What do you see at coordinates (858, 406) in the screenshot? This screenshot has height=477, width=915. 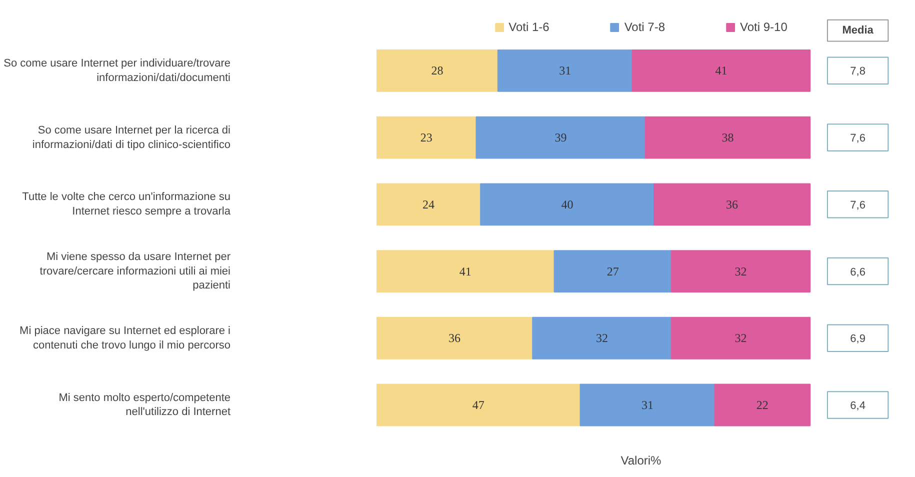 I see `text: 6,4` at bounding box center [858, 406].